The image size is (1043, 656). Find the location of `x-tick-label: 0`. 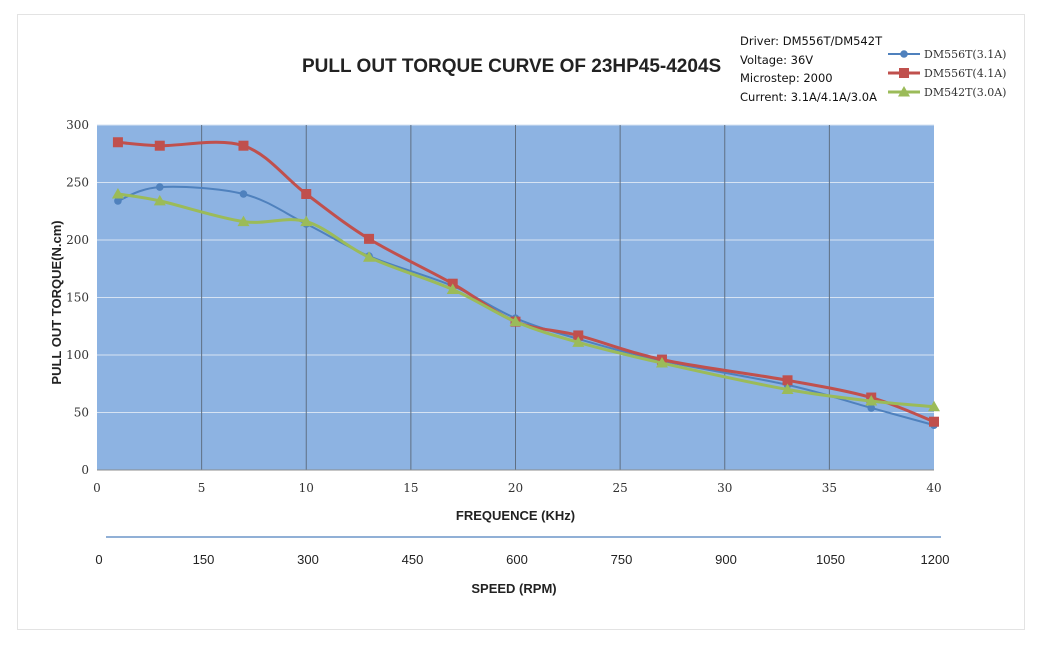

x-tick-label: 0 is located at coordinates (97, 488).